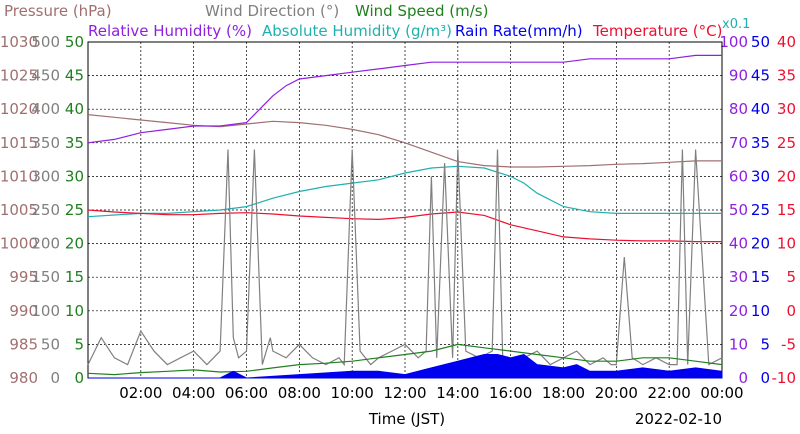 The image size is (800, 434). What do you see at coordinates (765, 344) in the screenshot?
I see `rain-rate-tick-label: 5` at bounding box center [765, 344].